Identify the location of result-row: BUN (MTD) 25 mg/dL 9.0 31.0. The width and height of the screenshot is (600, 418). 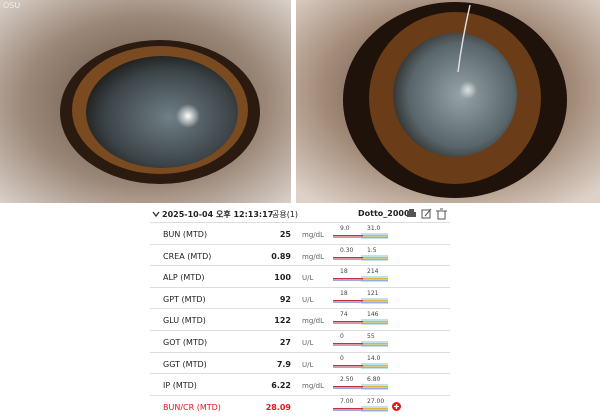
(300, 233).